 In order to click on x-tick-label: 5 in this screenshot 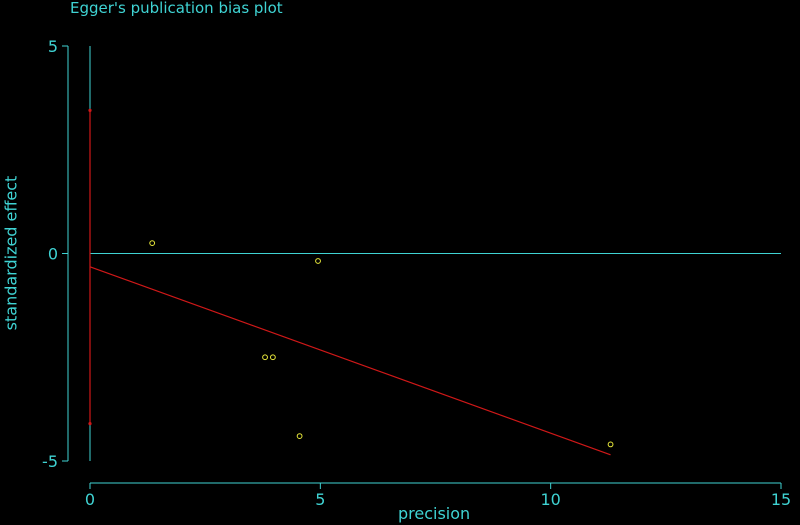, I will do `click(320, 499)`.